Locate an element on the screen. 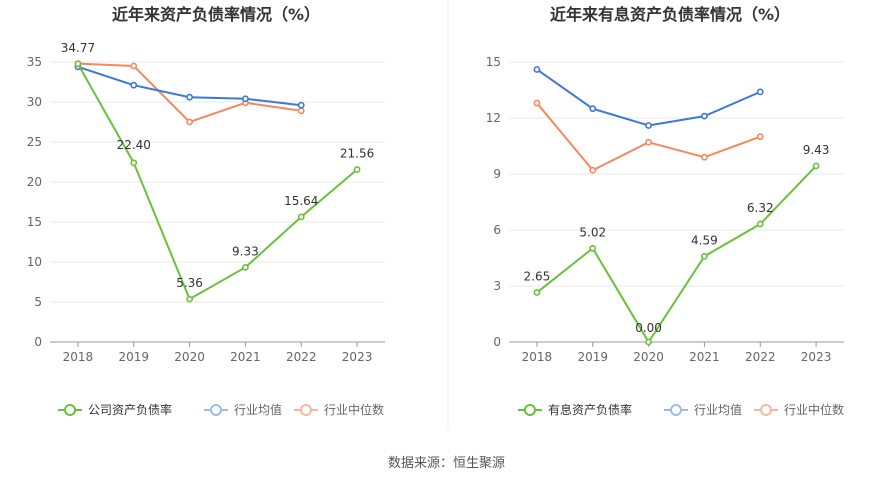 The width and height of the screenshot is (893, 481). y-tick-label: 9 is located at coordinates (497, 174).